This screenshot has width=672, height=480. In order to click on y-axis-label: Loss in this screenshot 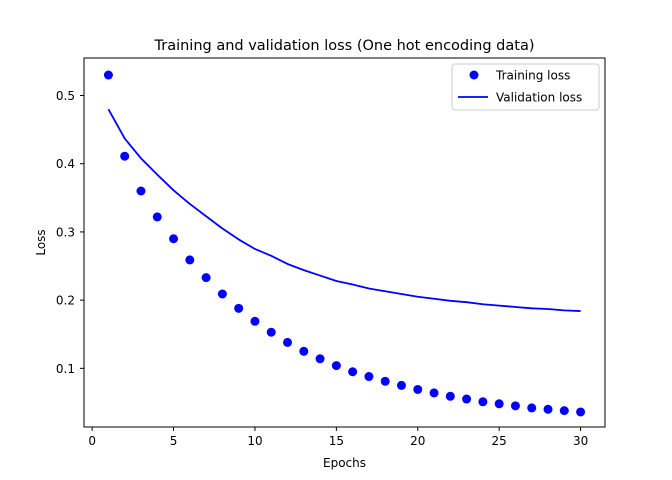, I will do `click(41, 242)`.